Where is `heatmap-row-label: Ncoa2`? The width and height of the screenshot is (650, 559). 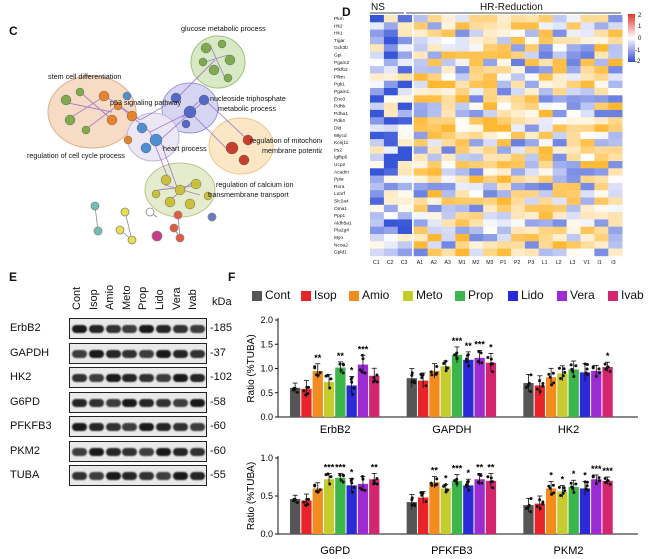 heatmap-row-label: Ncoa2 is located at coordinates (341, 245).